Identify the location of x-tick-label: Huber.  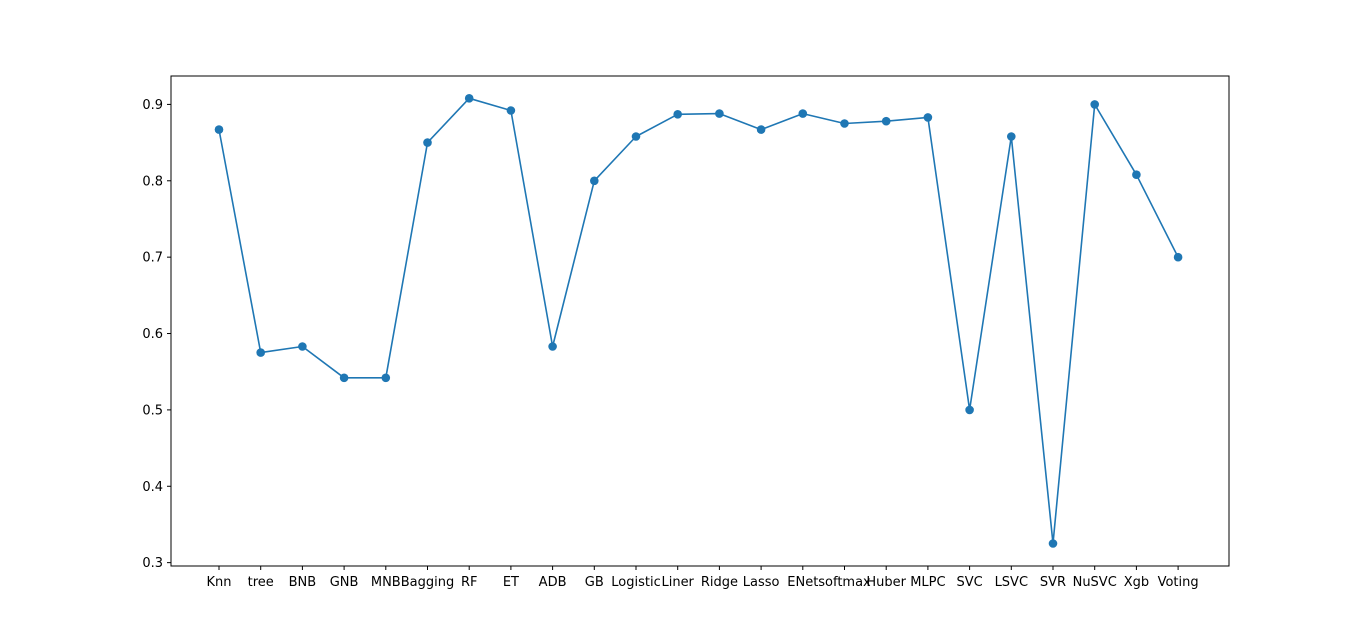
(886, 582).